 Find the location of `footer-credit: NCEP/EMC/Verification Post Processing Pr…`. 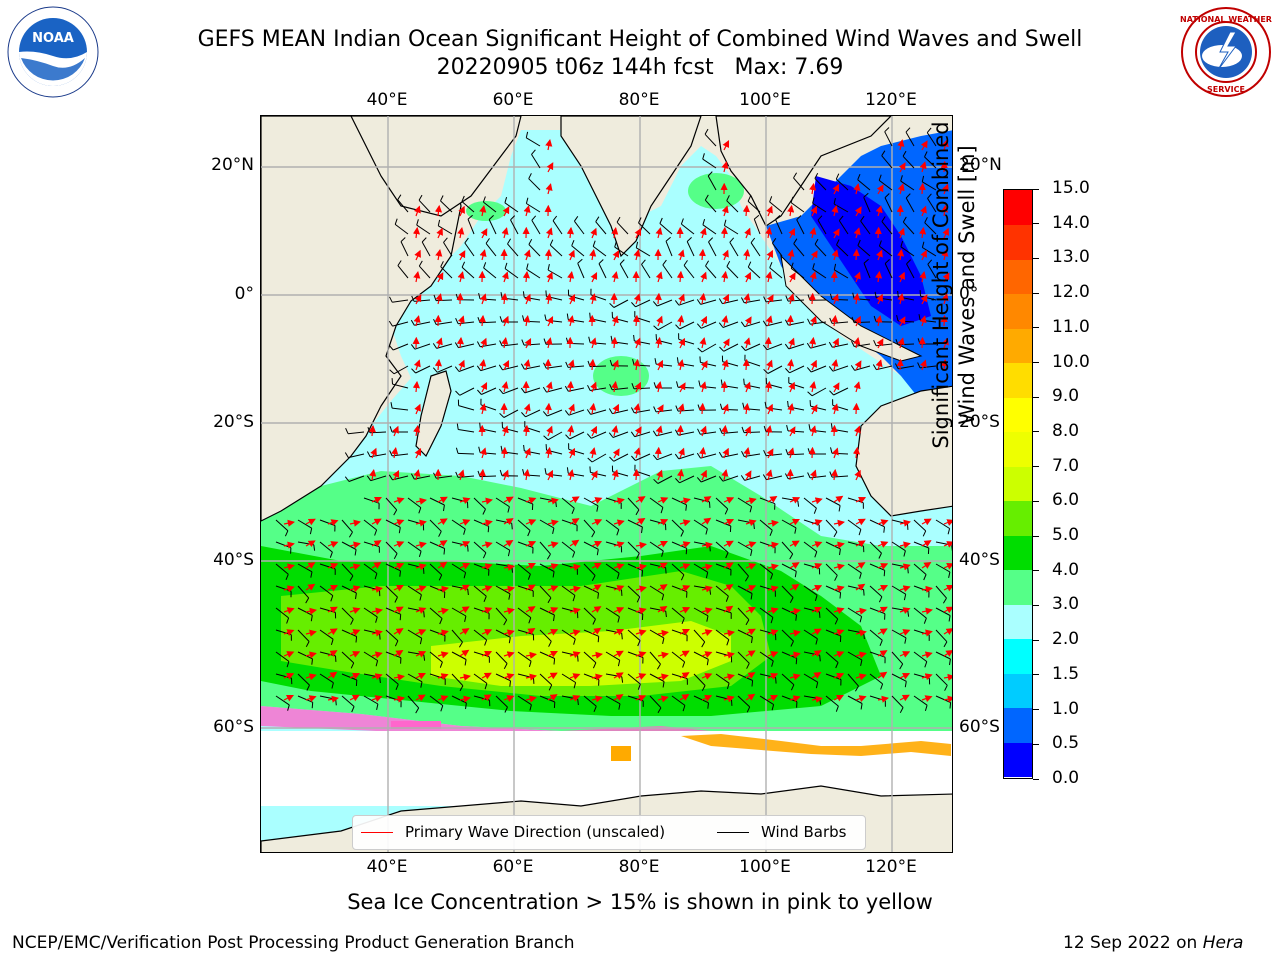

footer-credit: NCEP/EMC/Verification Post Processing Pr… is located at coordinates (293, 943).